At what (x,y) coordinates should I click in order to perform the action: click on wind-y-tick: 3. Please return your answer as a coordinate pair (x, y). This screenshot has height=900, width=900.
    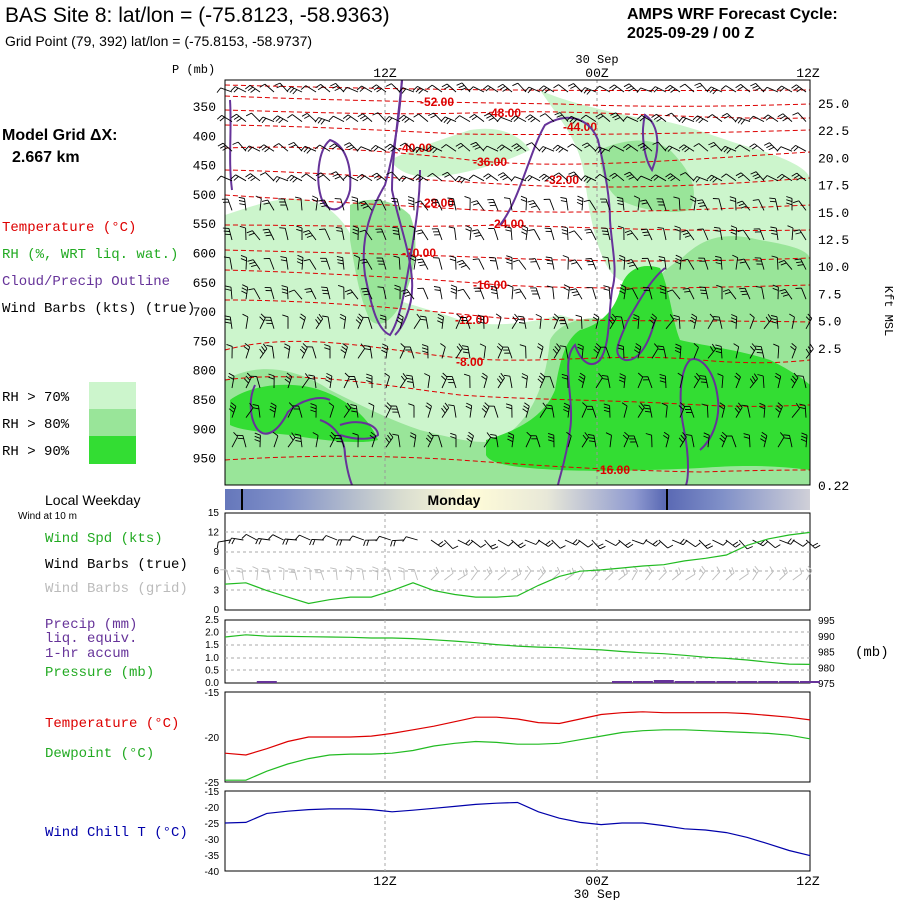
    Looking at the image, I should click on (216, 591).